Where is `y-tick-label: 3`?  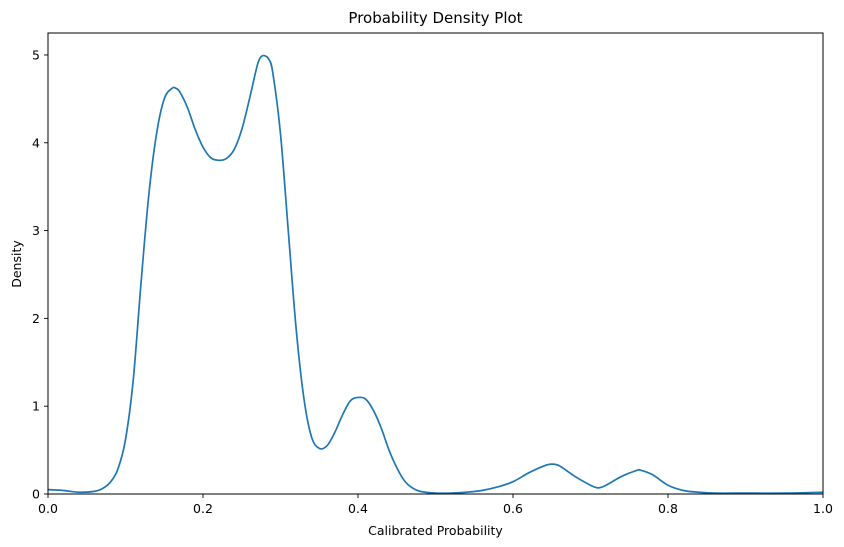 y-tick-label: 3 is located at coordinates (36, 230).